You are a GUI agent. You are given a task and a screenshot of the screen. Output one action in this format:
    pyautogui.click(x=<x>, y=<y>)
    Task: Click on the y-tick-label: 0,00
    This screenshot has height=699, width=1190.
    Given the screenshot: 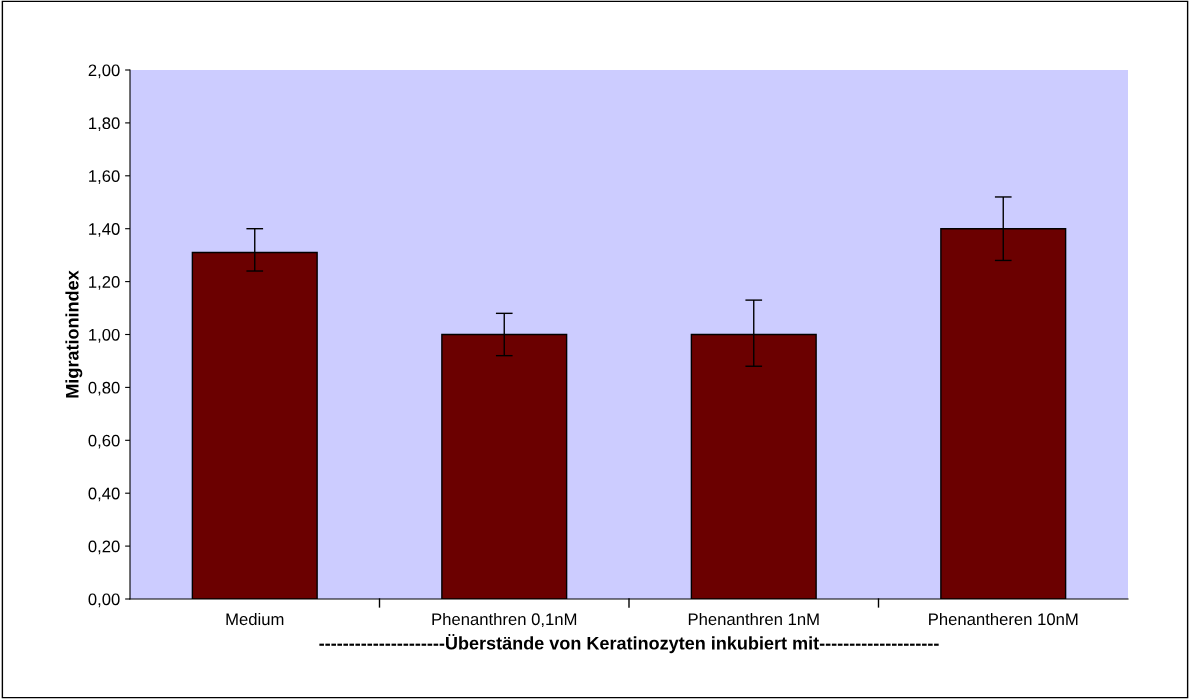 What is the action you would take?
    pyautogui.click(x=104, y=600)
    